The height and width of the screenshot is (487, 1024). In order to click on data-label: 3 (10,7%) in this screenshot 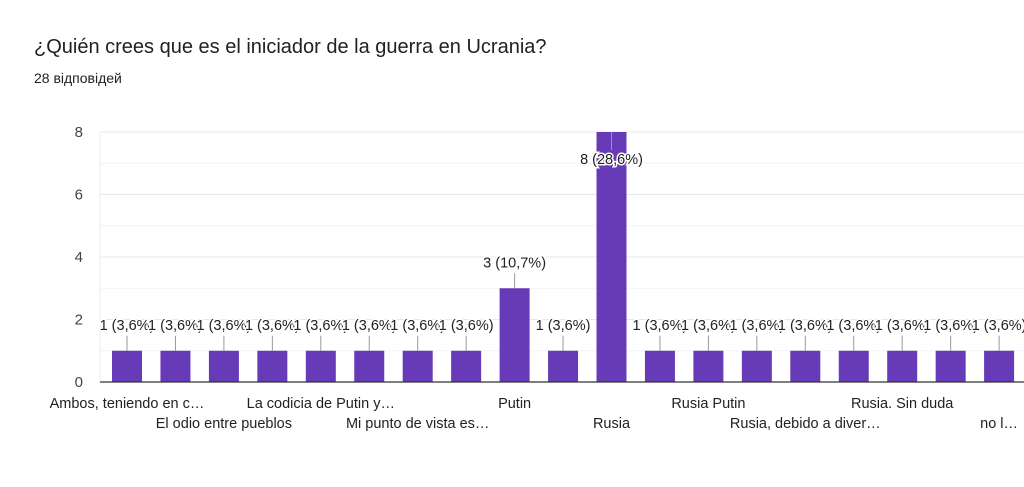, I will do `click(514, 263)`.